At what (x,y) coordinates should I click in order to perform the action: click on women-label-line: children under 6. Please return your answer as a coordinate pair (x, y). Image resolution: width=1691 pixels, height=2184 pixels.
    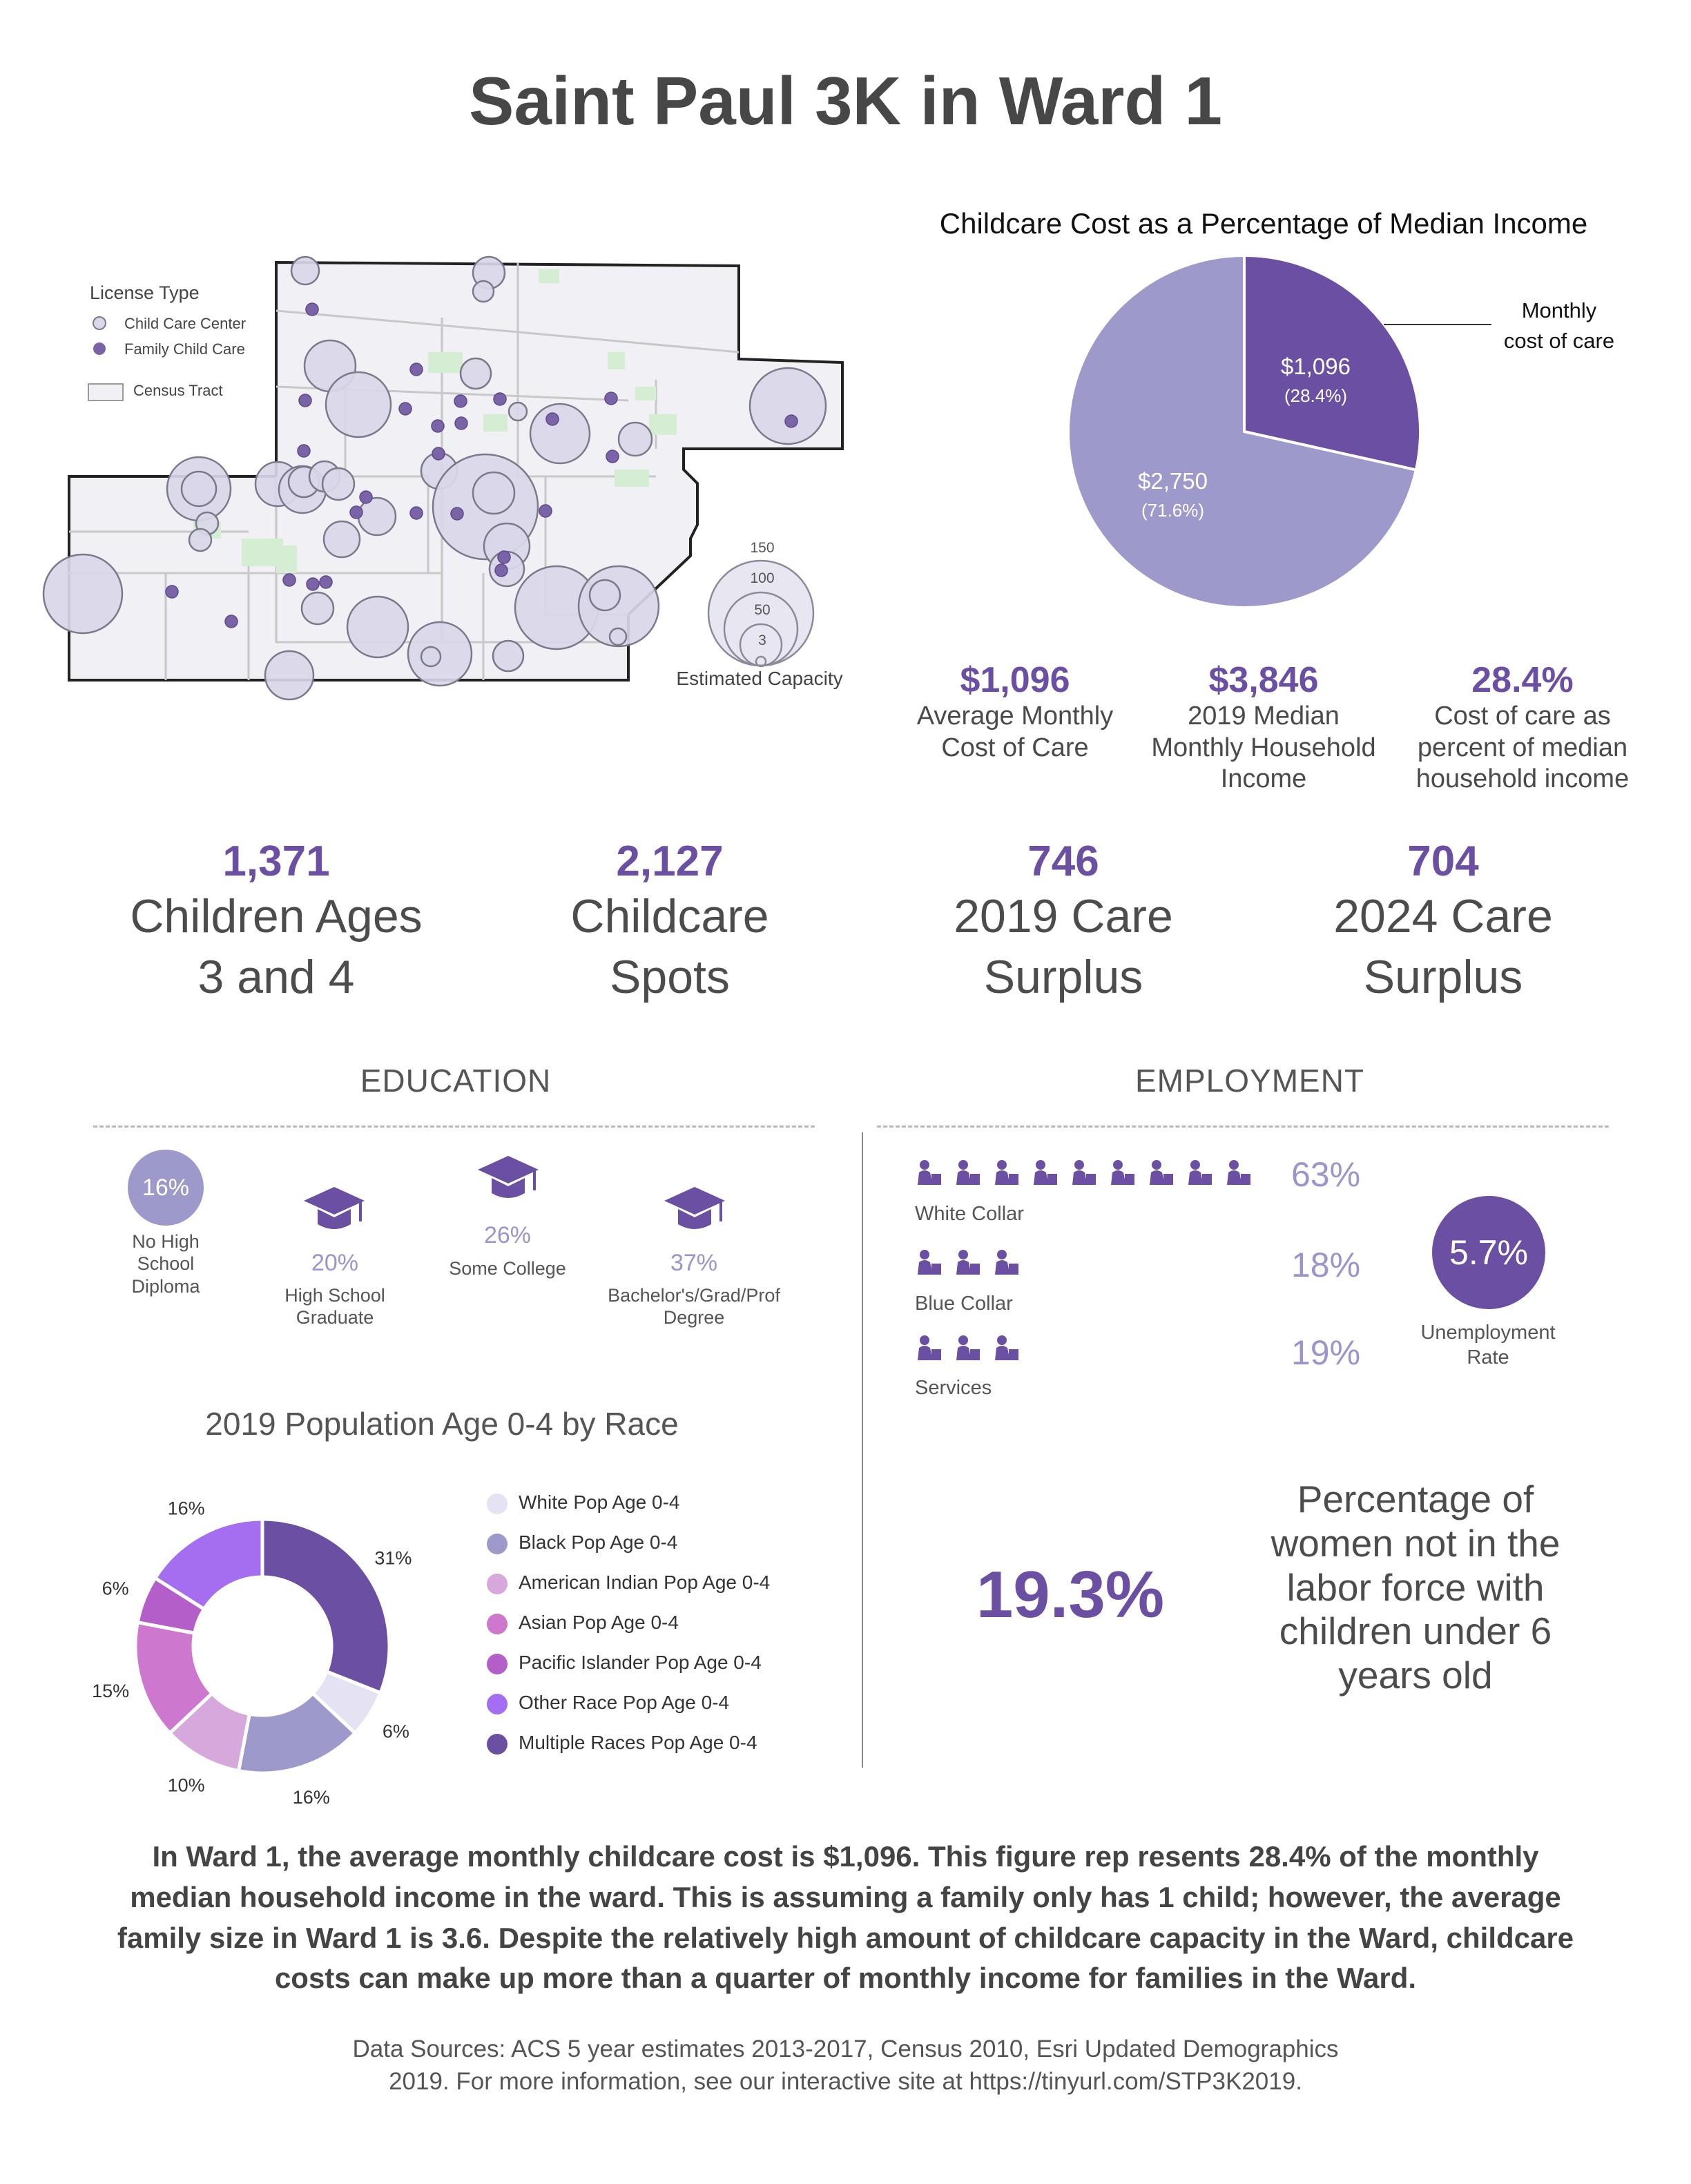
    Looking at the image, I should click on (1415, 1631).